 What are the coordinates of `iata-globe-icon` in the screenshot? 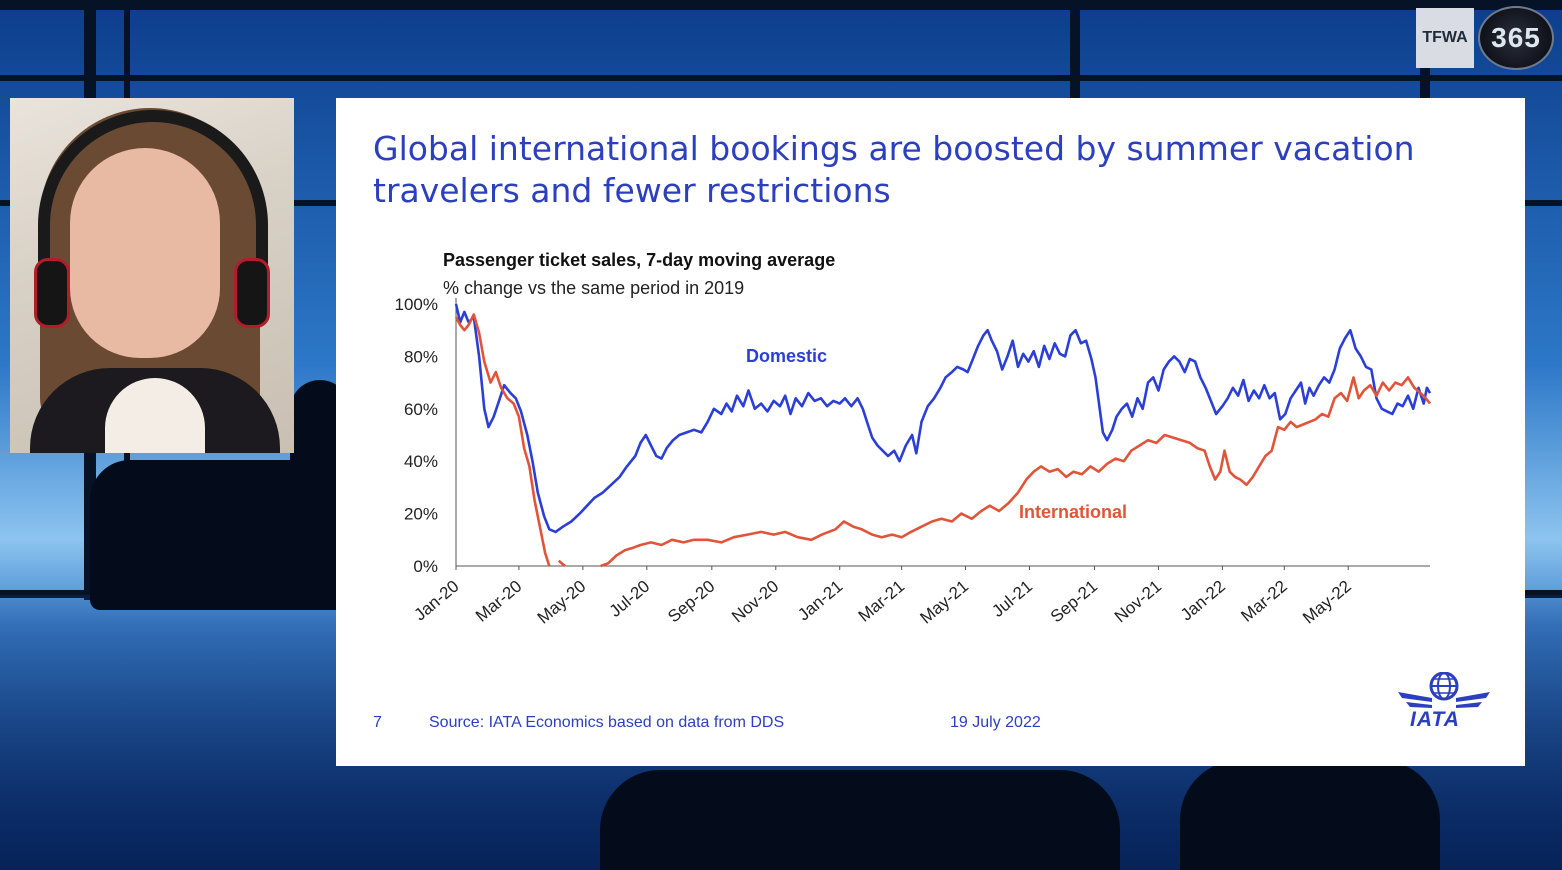 It's located at (1444, 690).